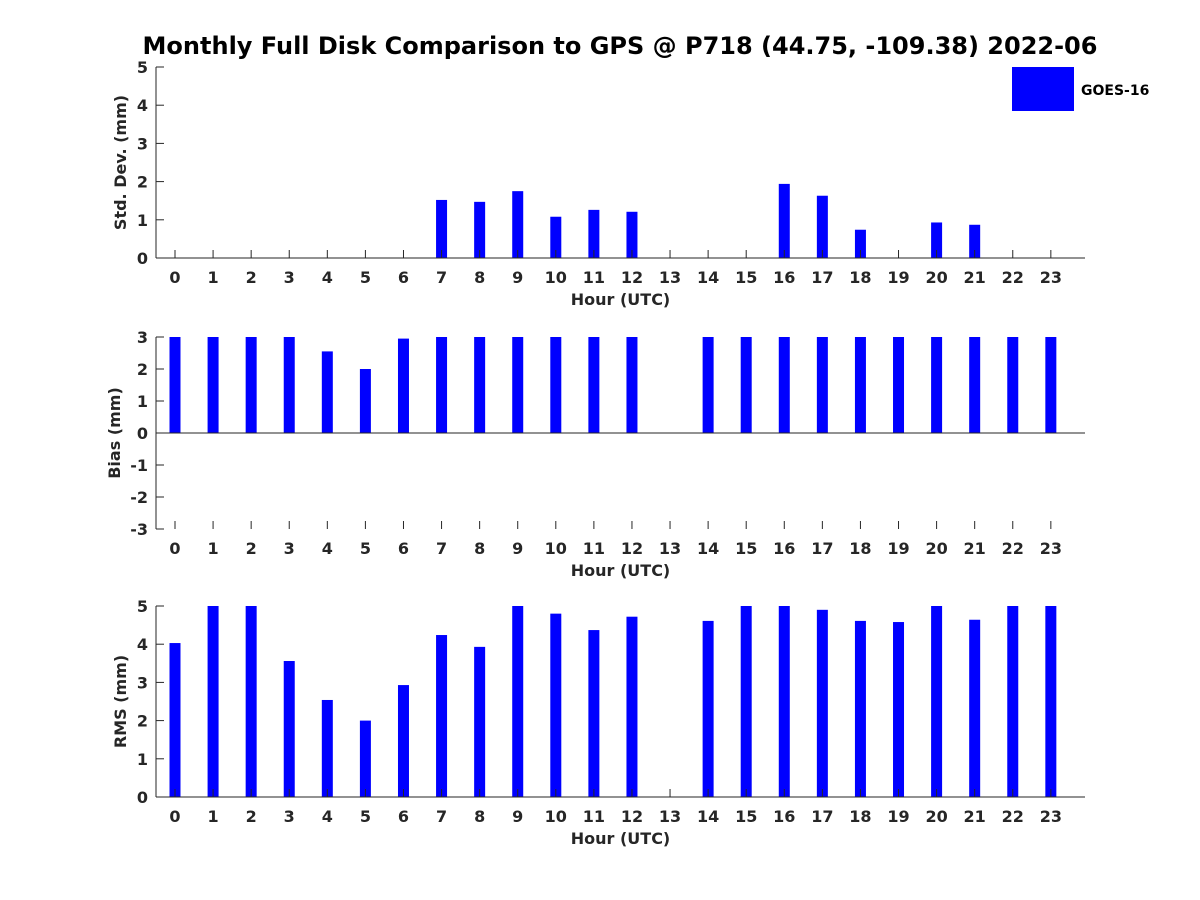 The image size is (1200, 900). What do you see at coordinates (142, 143) in the screenshot?
I see `std-dev-y-tick-label: 3` at bounding box center [142, 143].